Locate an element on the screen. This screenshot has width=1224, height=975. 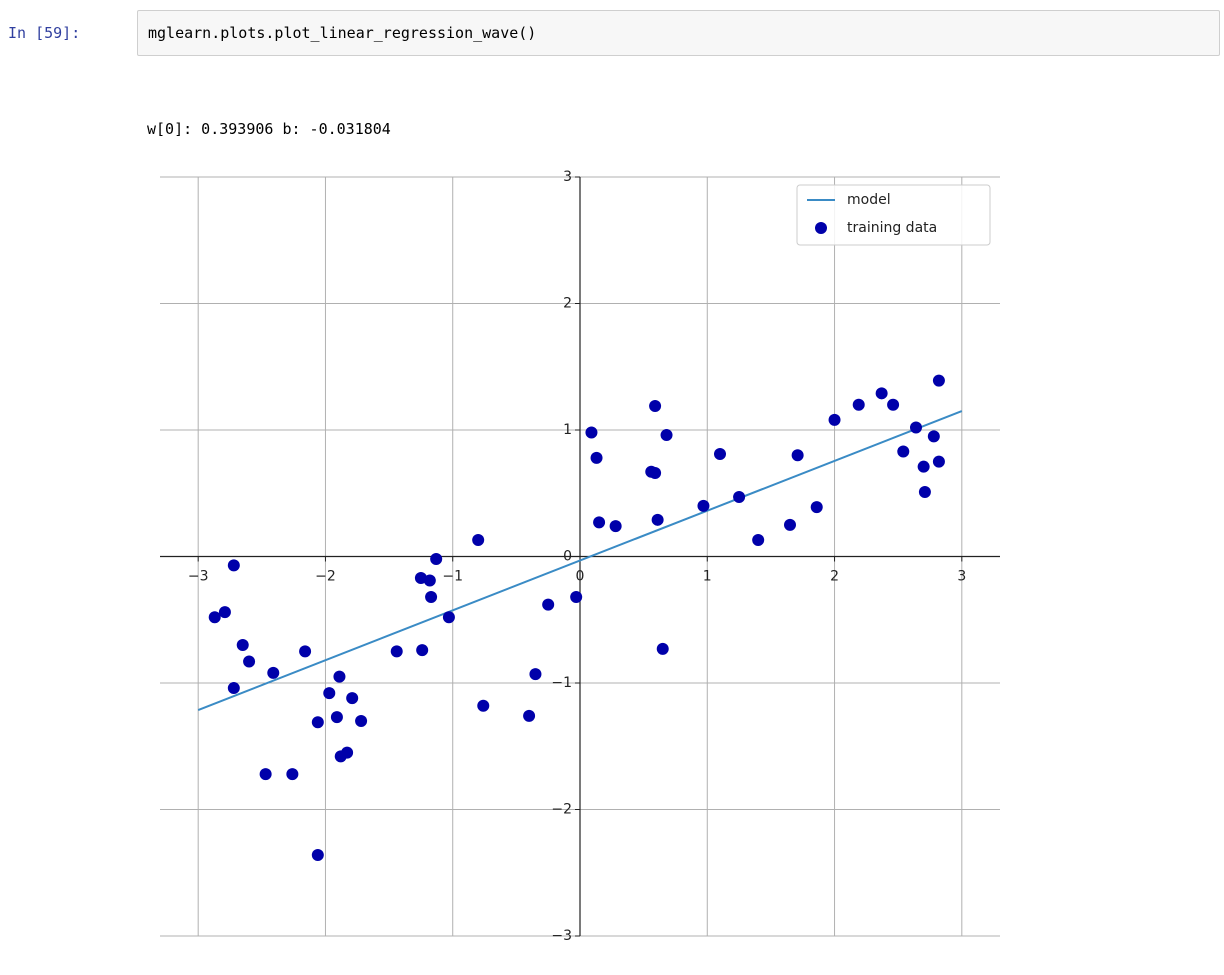
x-tick-label: −1 is located at coordinates (452, 577).